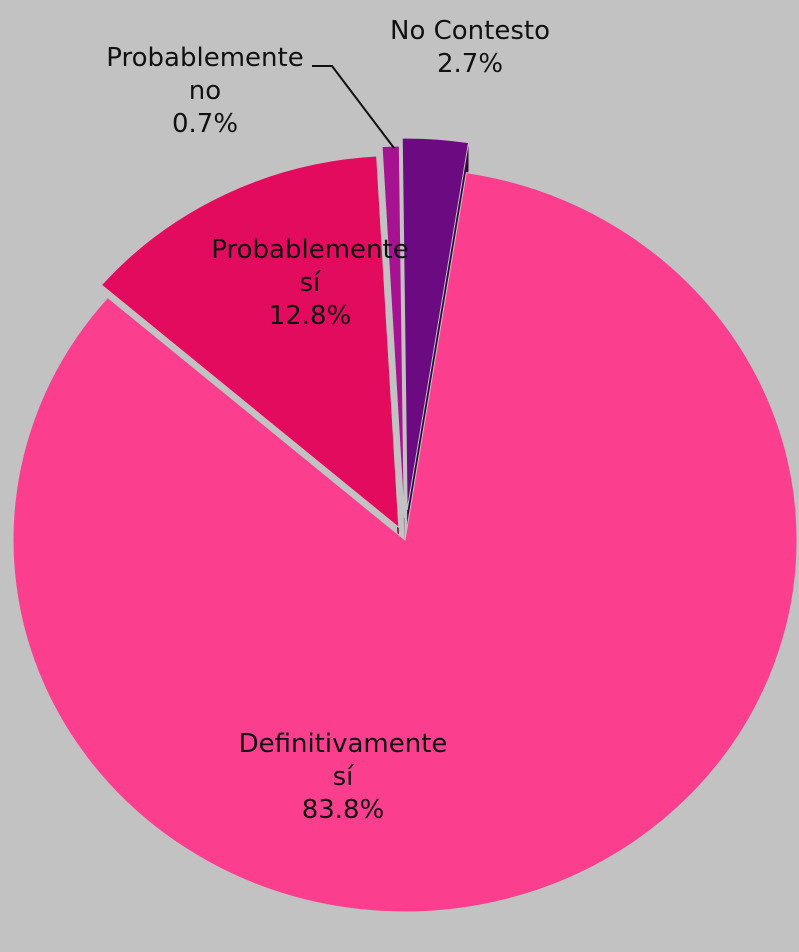 The image size is (799, 952). Describe the element at coordinates (205, 124) in the screenshot. I see `value-label: 0.7%` at that location.